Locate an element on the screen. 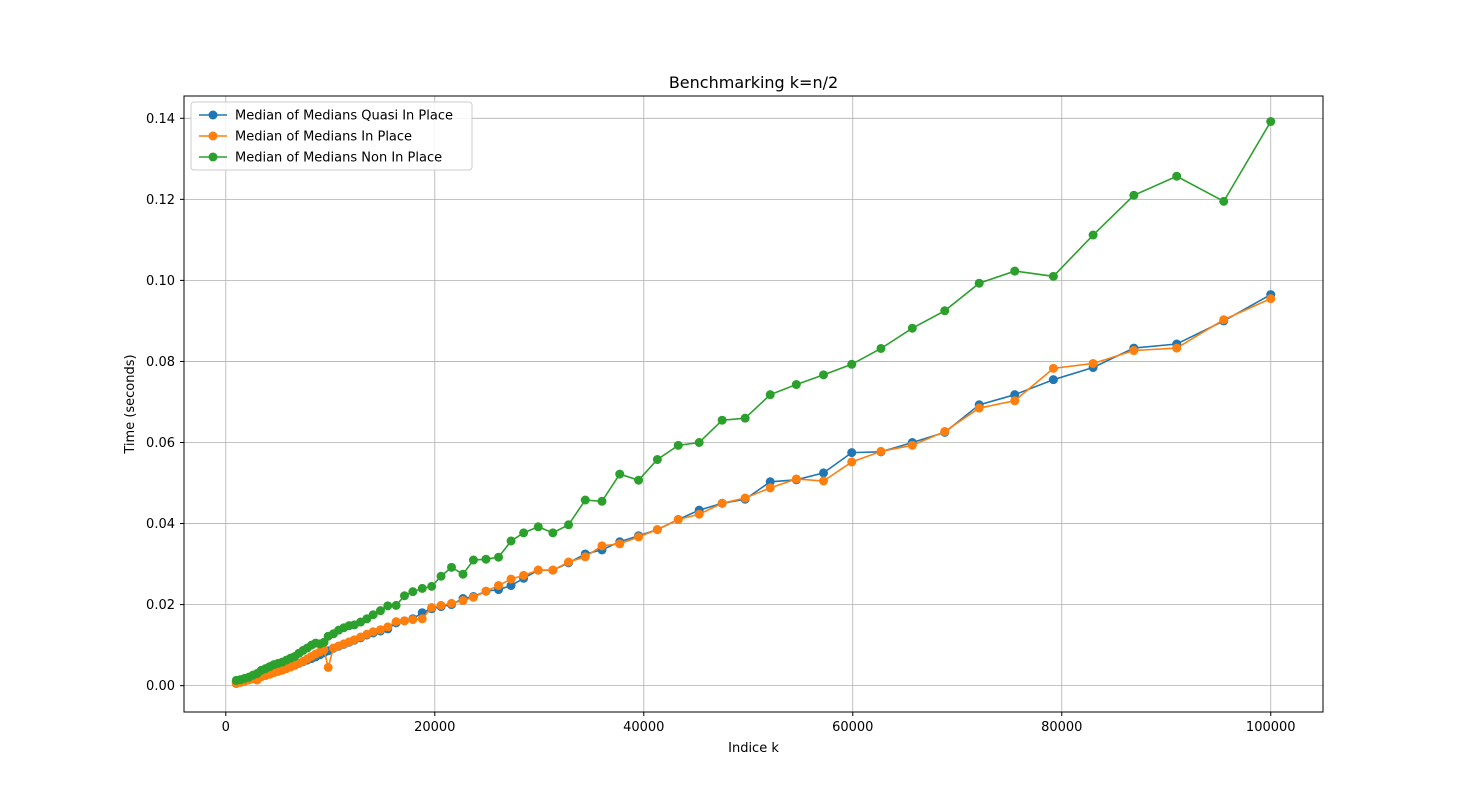  x-tick-label: 40000 is located at coordinates (643, 727).